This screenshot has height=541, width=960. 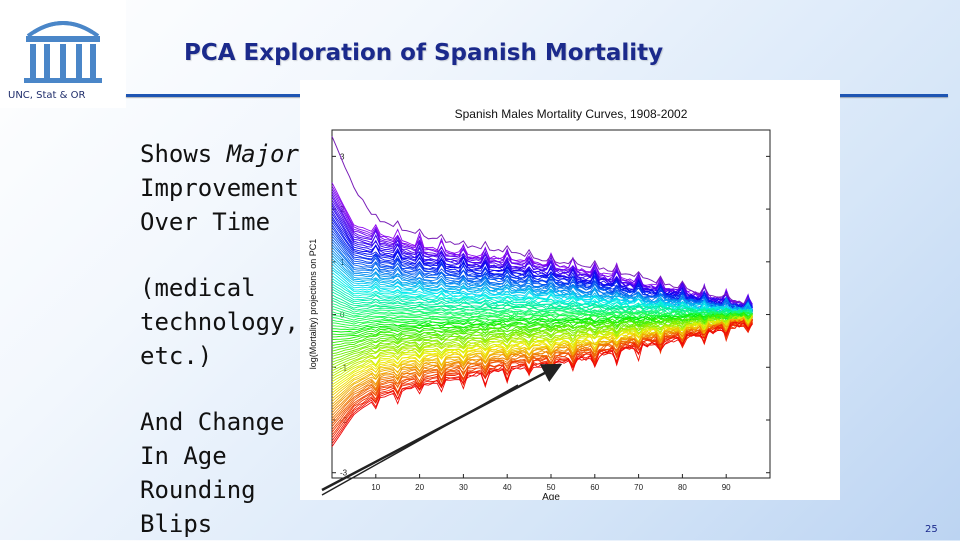 I want to click on x-tick-label: 50, so click(x=551, y=487).